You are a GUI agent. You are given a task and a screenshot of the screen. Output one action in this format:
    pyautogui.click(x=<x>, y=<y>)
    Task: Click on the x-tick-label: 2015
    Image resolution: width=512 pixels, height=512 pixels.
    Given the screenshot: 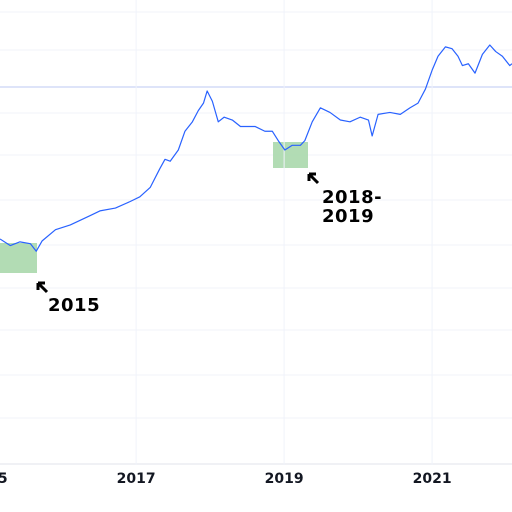 What is the action you would take?
    pyautogui.click(x=4, y=479)
    